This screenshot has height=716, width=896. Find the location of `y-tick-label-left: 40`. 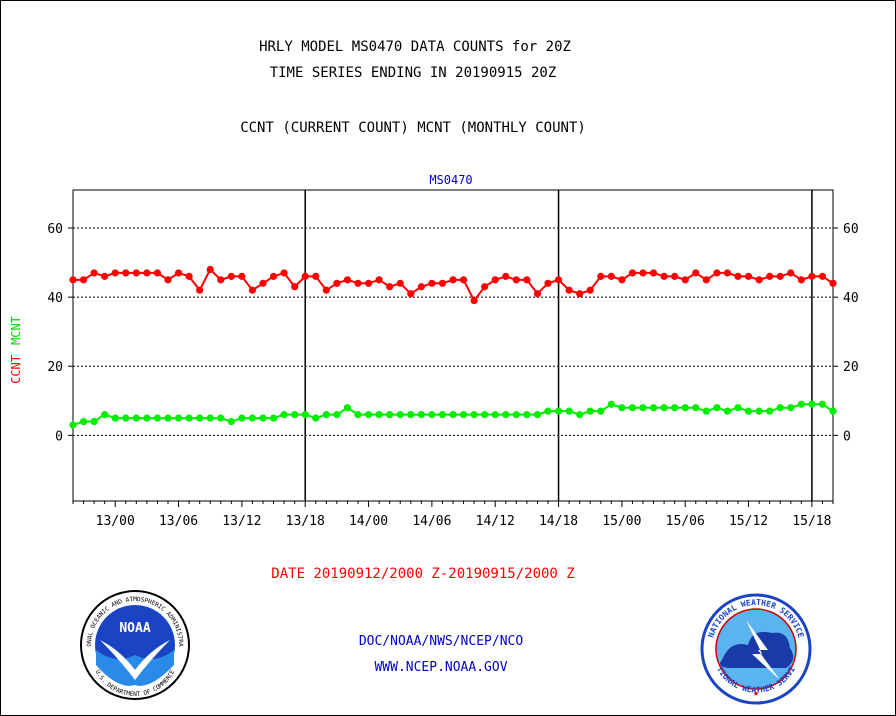

y-tick-label-left: 40 is located at coordinates (55, 298).